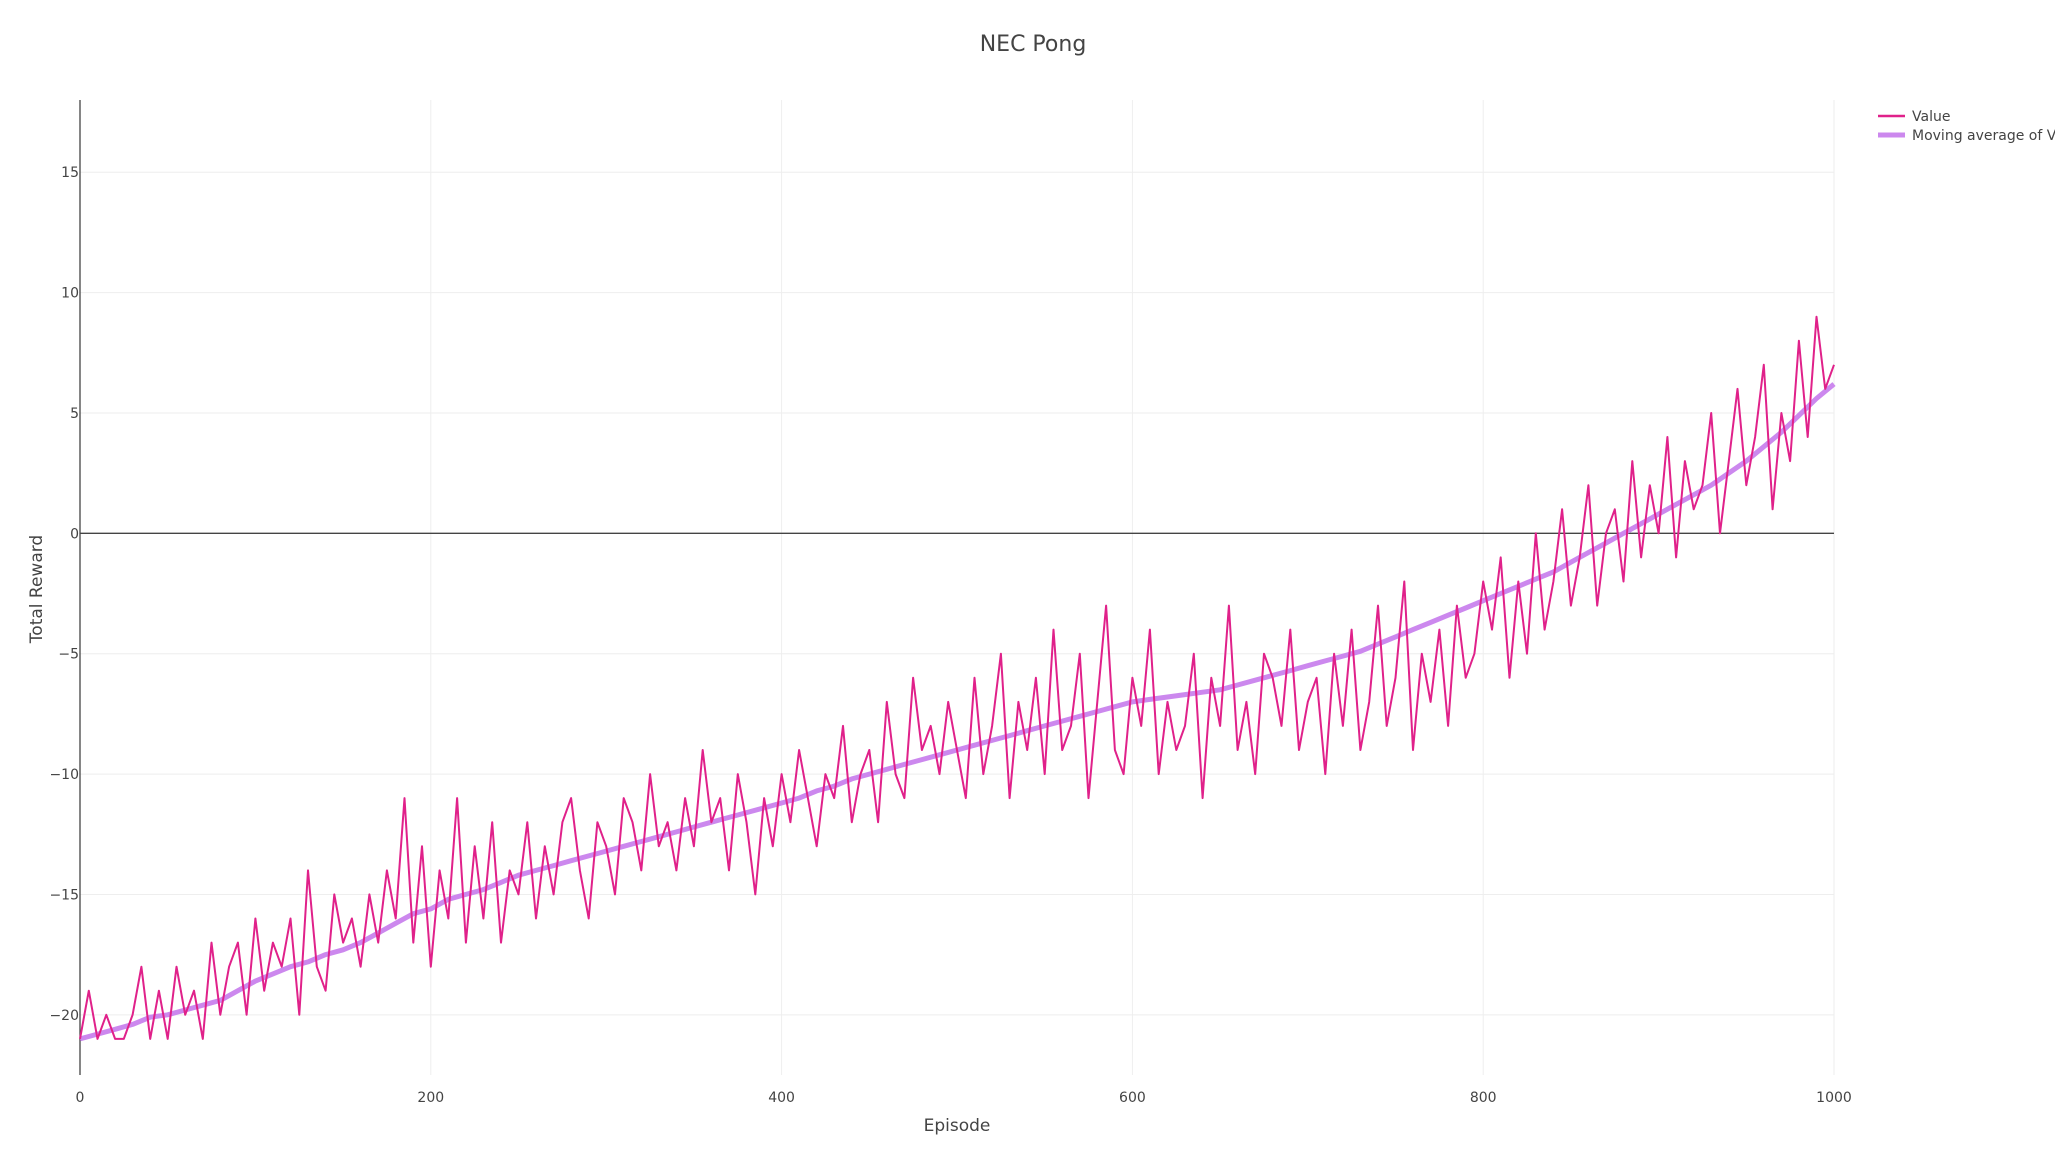 This screenshot has width=2055, height=1155. I want to click on legend: Value Moving average of Value, so click(1966, 126).